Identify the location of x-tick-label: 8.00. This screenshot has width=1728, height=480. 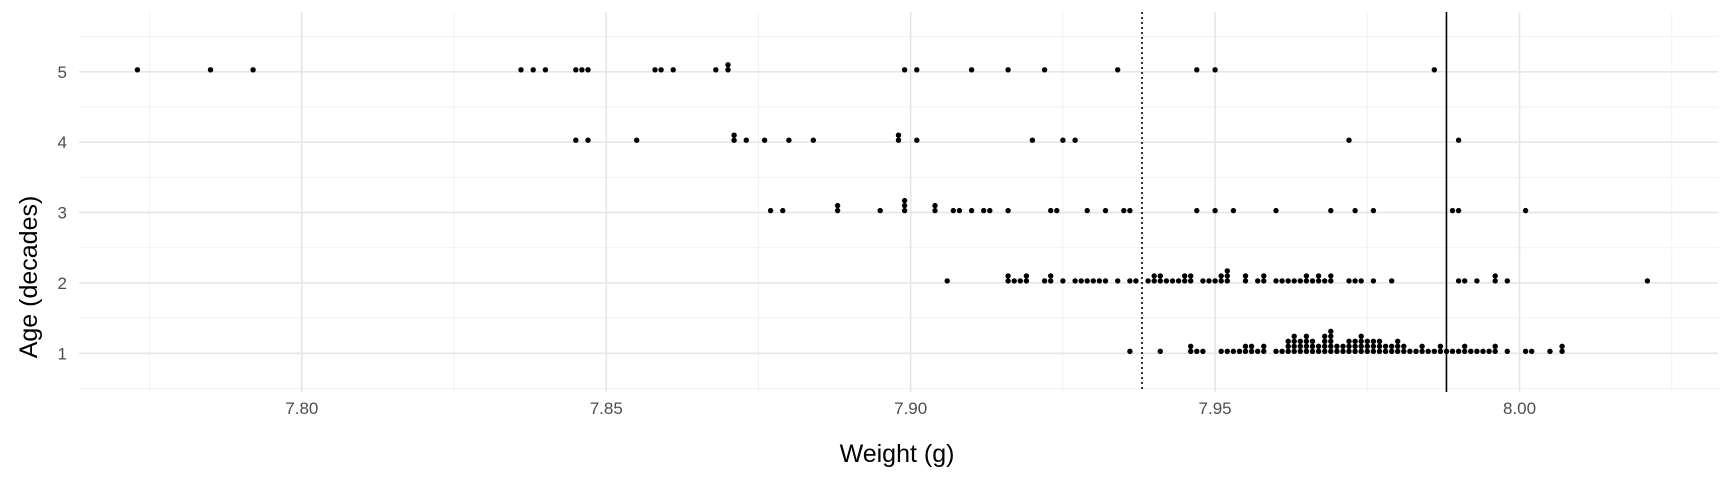
(1519, 408).